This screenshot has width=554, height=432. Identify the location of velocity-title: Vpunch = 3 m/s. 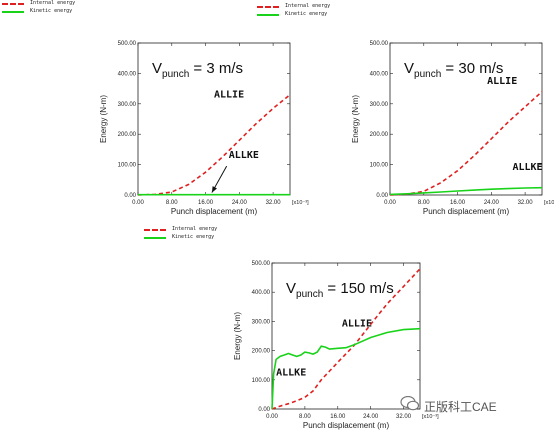
(197, 70).